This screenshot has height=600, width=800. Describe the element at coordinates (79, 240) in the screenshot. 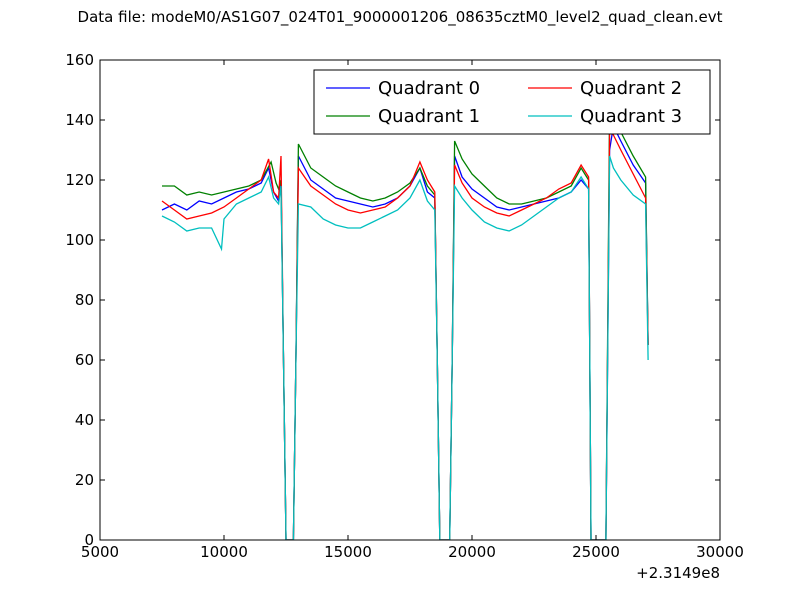

I see `y-tick-label: 100` at that location.